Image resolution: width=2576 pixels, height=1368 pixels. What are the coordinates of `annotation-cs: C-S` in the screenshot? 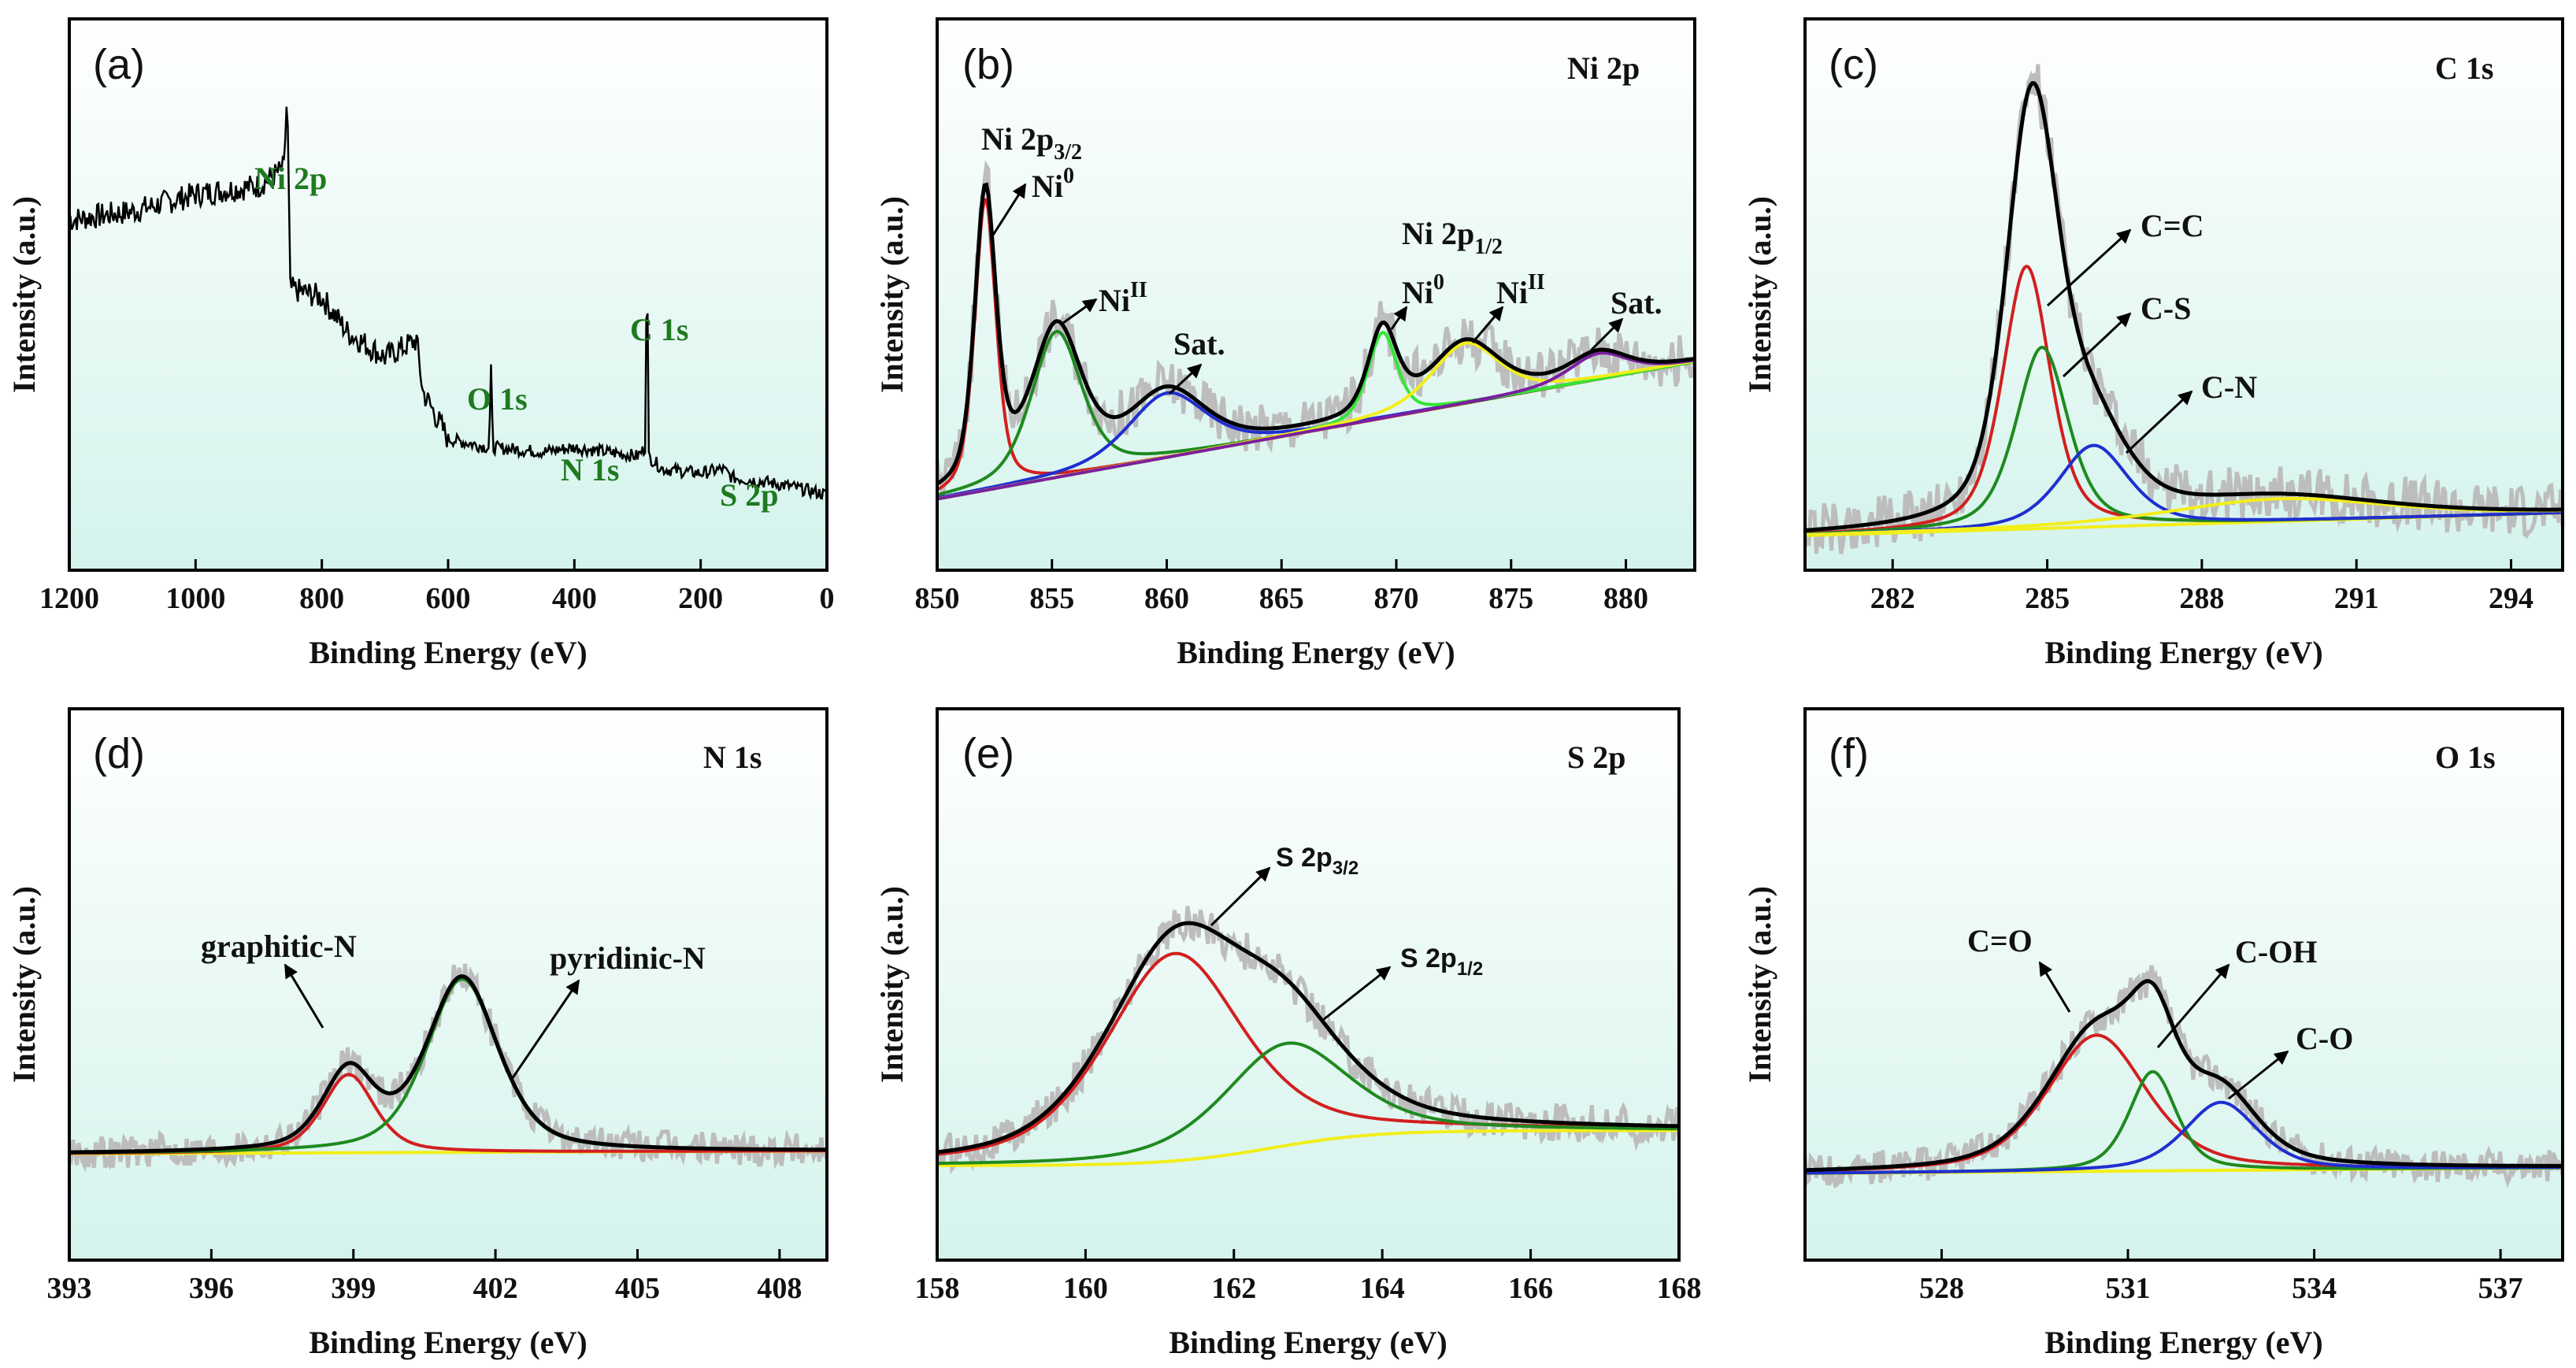 It's located at (2165, 308).